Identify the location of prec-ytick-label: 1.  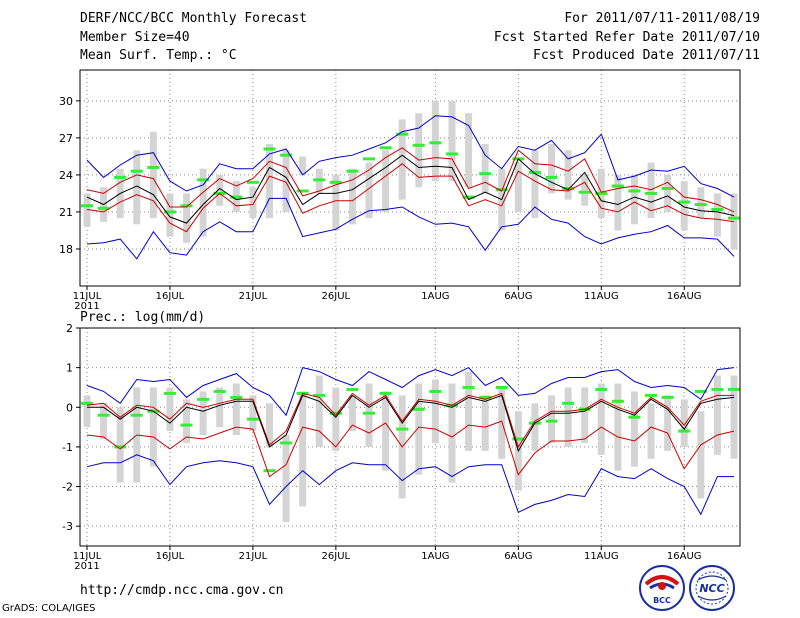
(69, 368).